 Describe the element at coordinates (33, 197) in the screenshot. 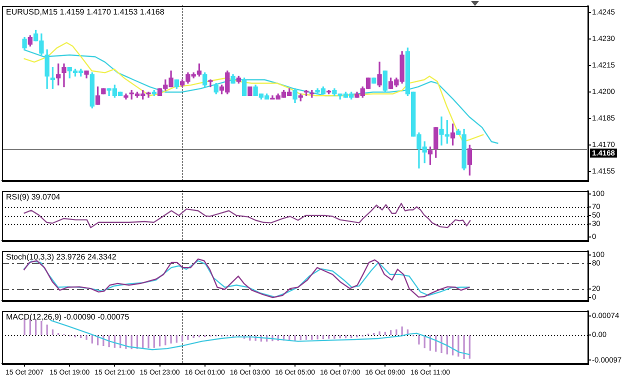

I see `chart-title: RSI(9) 39.0704` at that location.